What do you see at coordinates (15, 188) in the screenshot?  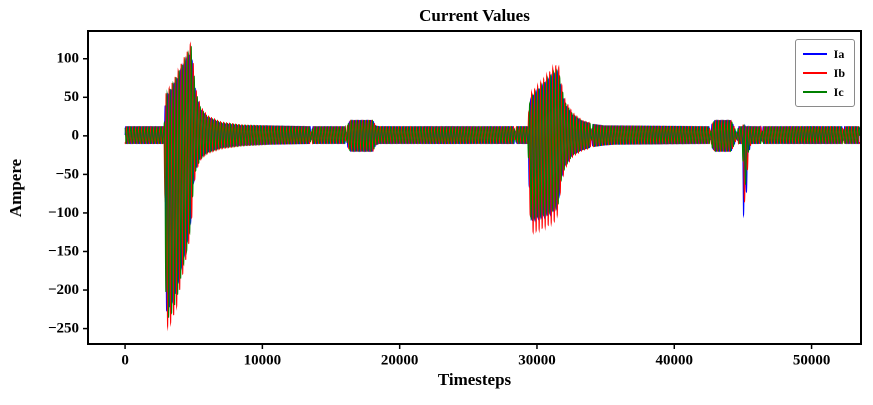 I see `y-axis-label: Ampere` at bounding box center [15, 188].